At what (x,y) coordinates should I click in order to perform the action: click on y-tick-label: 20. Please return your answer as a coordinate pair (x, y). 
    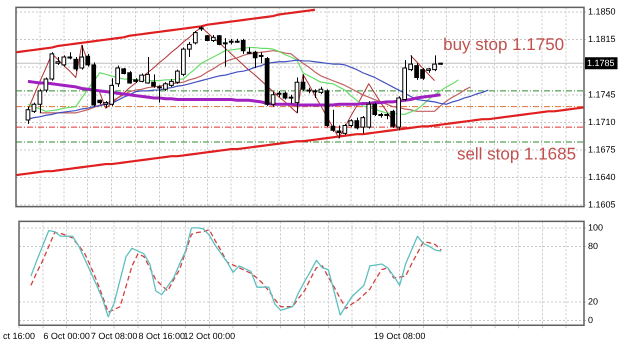
    Looking at the image, I should click on (593, 301).